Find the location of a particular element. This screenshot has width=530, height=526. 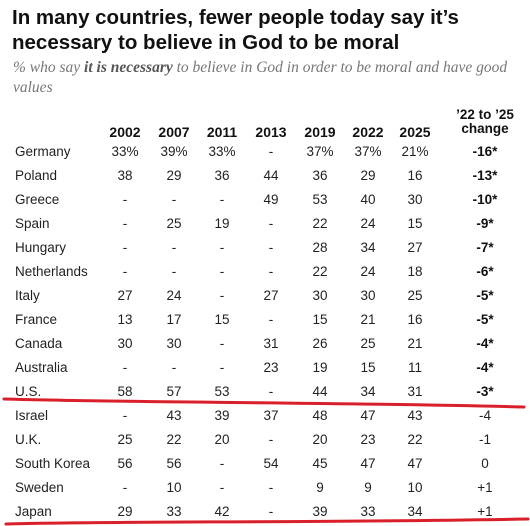

change-cell: -9* is located at coordinates (485, 223).